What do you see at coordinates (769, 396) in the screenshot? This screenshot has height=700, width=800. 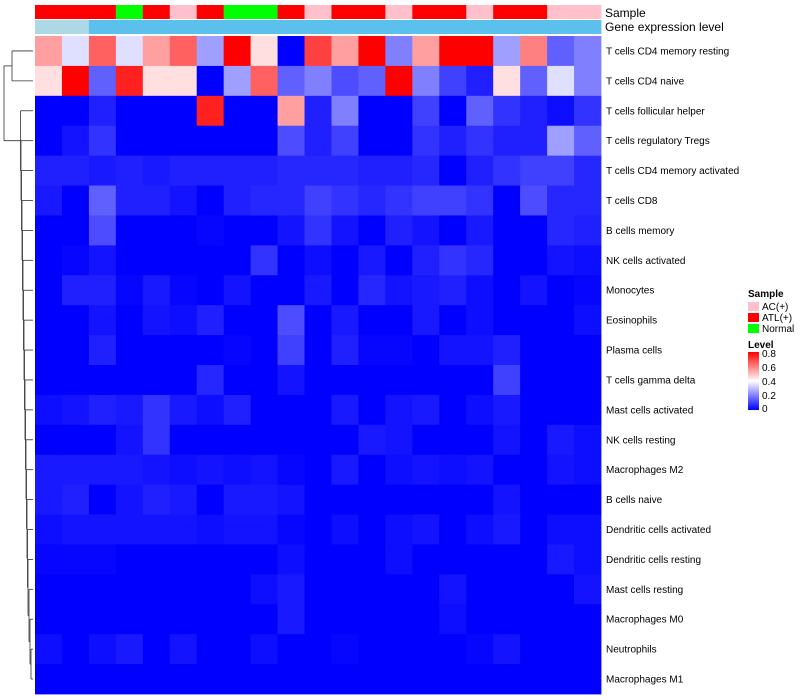 I see `legend-tick-0.2: 0.2` at bounding box center [769, 396].